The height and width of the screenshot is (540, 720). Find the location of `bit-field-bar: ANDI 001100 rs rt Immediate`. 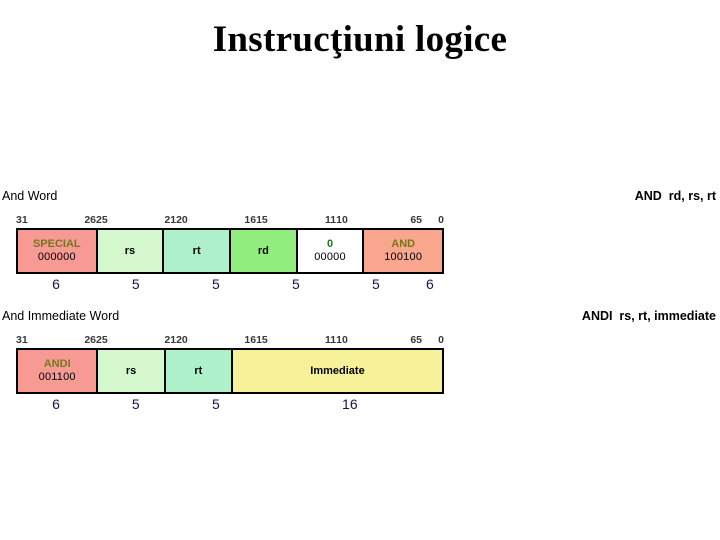

bit-field-bar: ANDI 001100 rs rt Immediate is located at coordinates (230, 371).